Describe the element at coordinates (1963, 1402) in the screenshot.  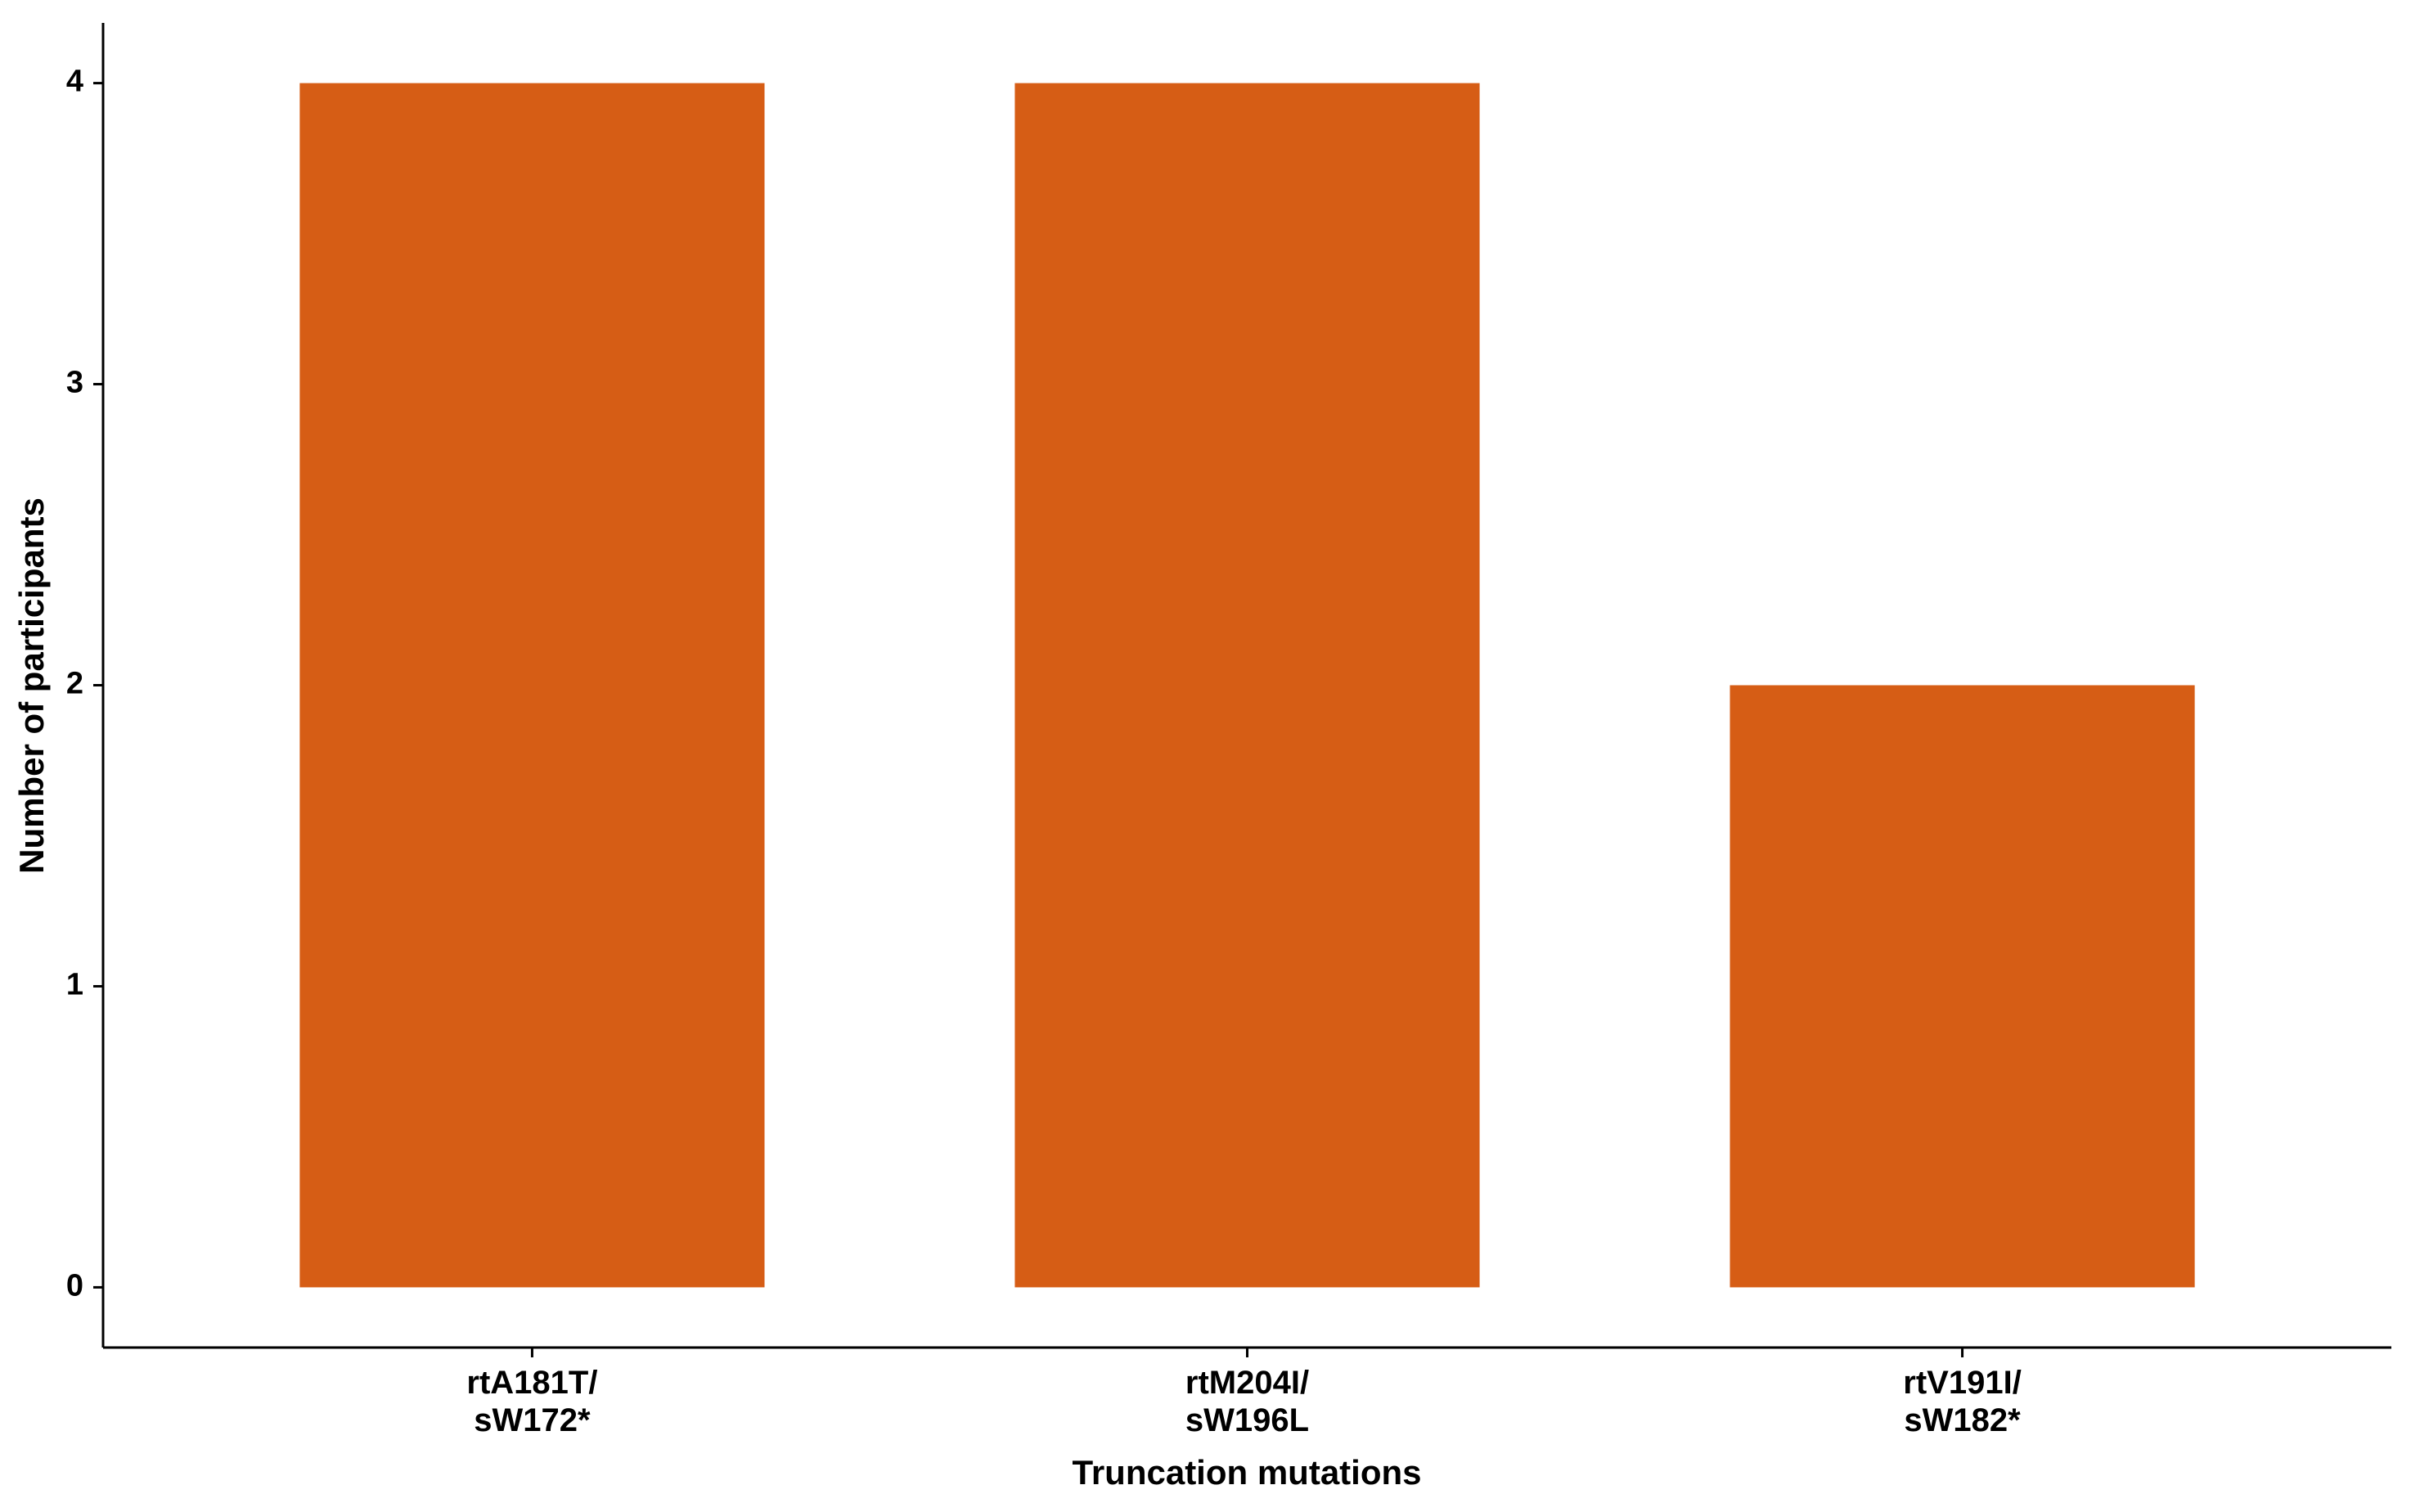
I see `x-tick-label: rtV191I/ sW182*` at that location.